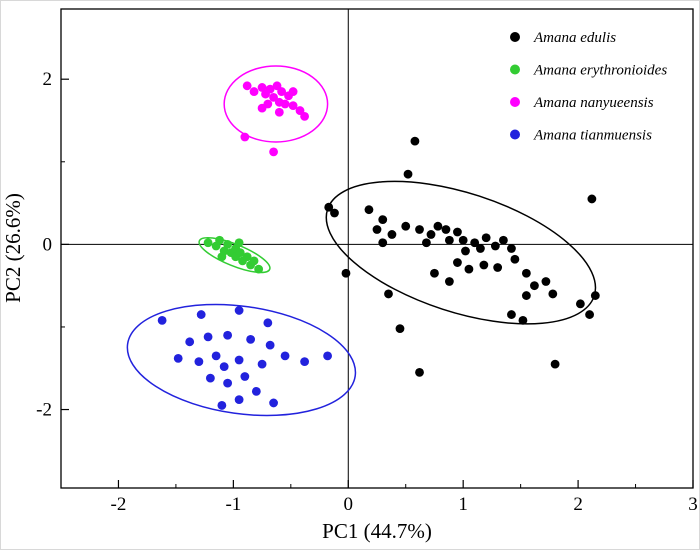  Describe the element at coordinates (515, 69) in the screenshot. I see `legend-marker-amana-erythronioides` at that location.